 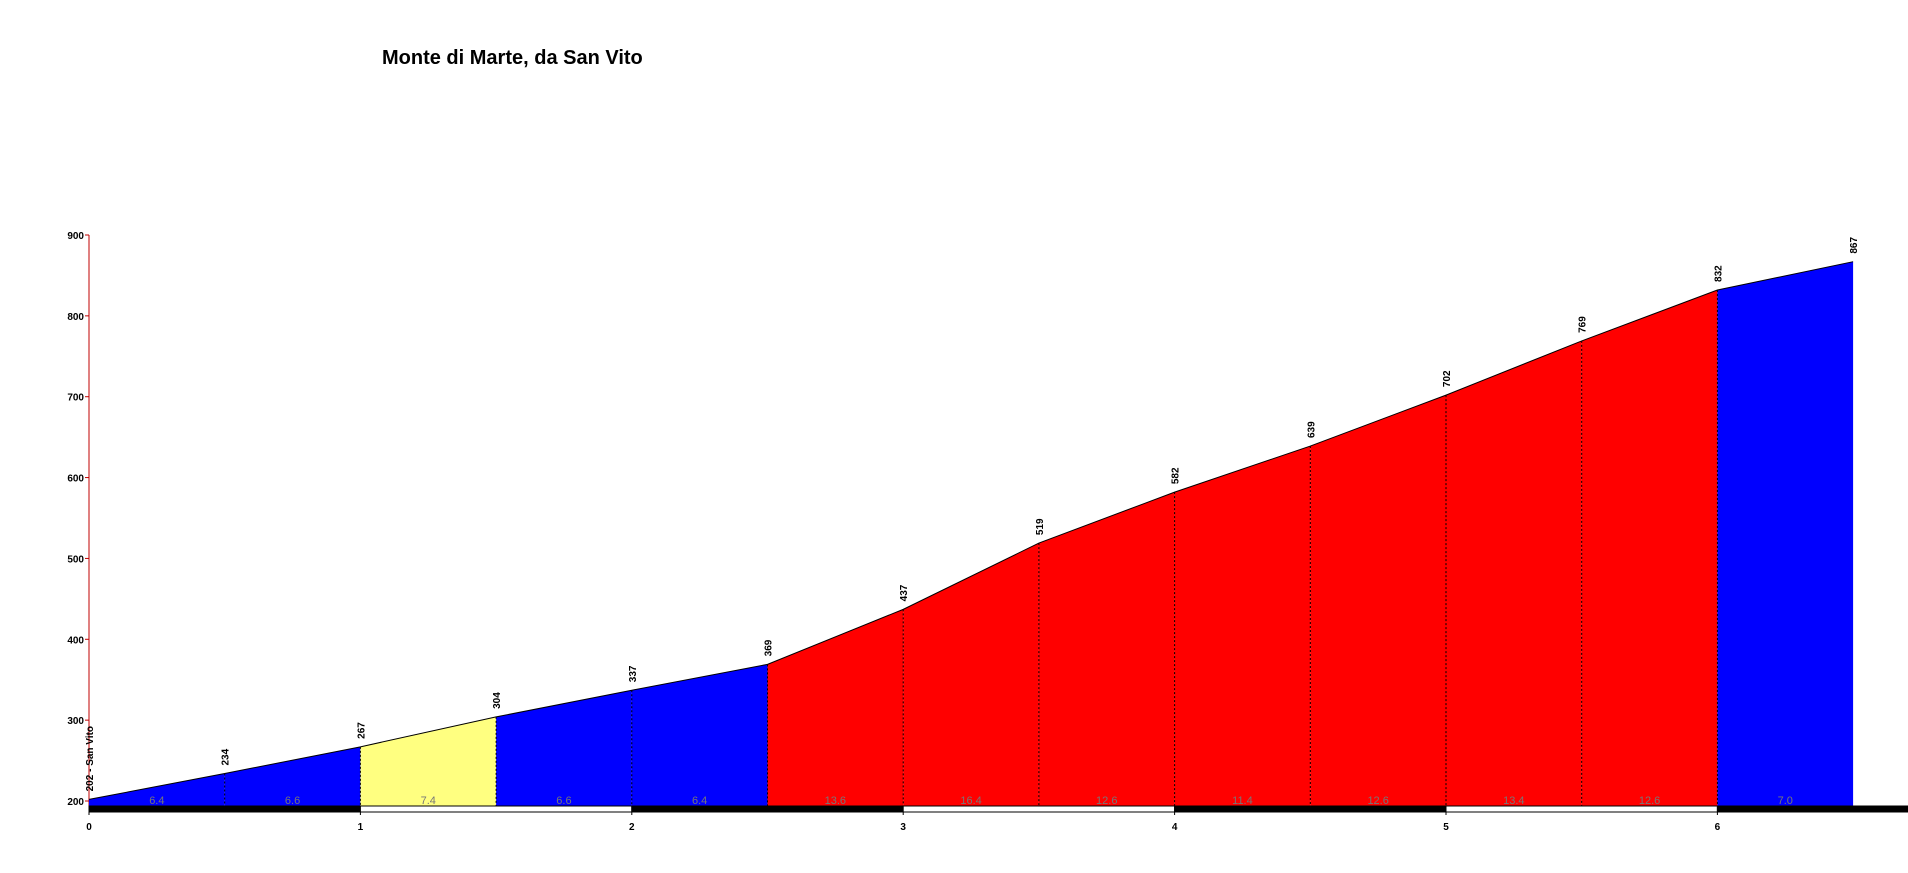 I want to click on y-tick-label: 900, so click(x=75, y=236).